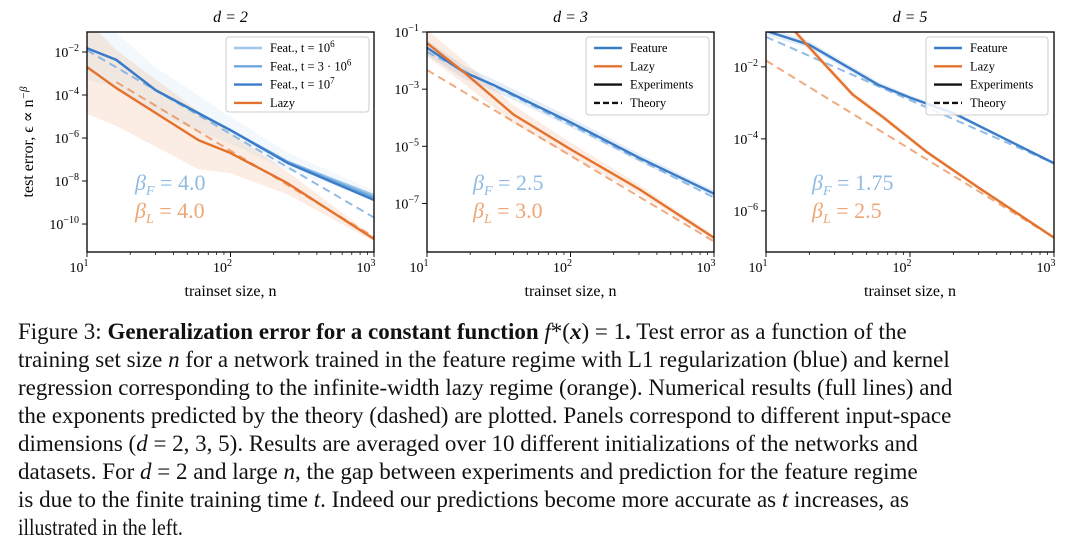 Image resolution: width=1080 pixels, height=558 pixels. What do you see at coordinates (79, 471) in the screenshot?
I see `caption-segment: datasets. For` at bounding box center [79, 471].